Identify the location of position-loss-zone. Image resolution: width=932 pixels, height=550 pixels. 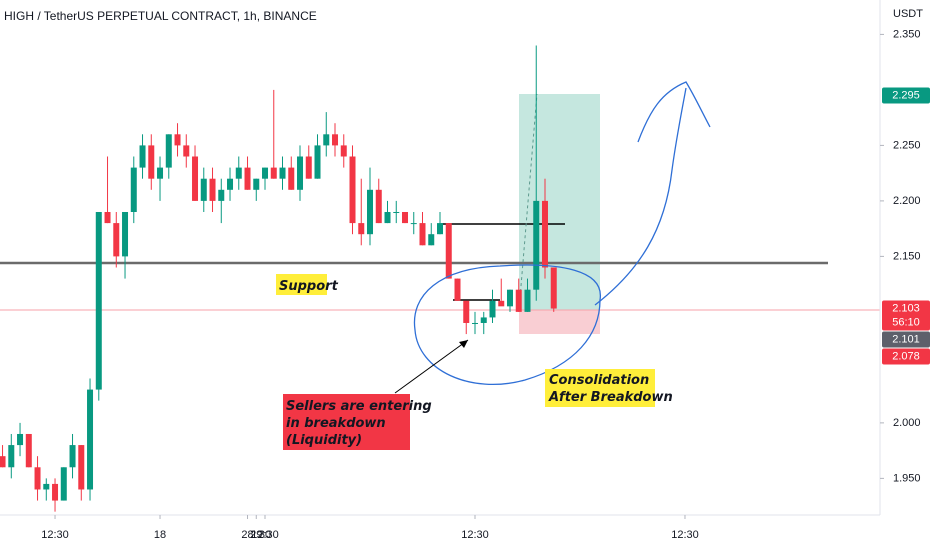
(559, 322).